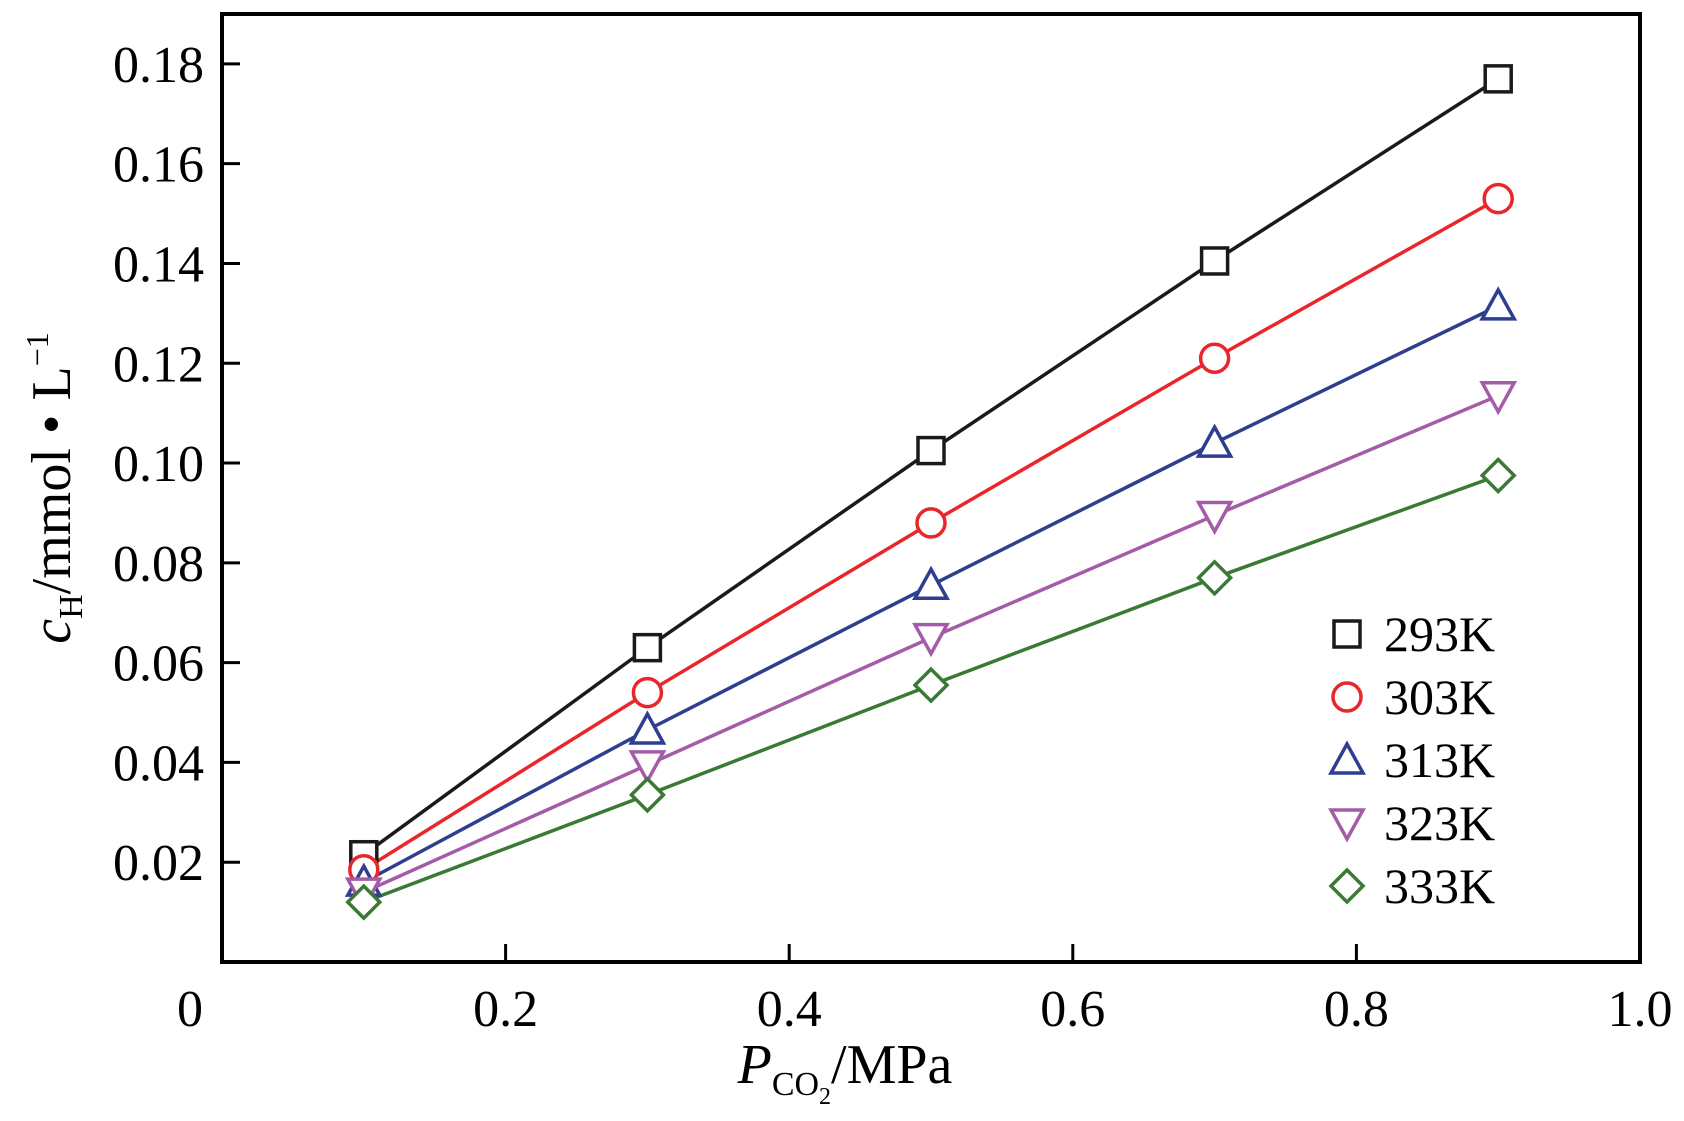  I want to click on x-axis-label-main: P, so click(754, 1065).